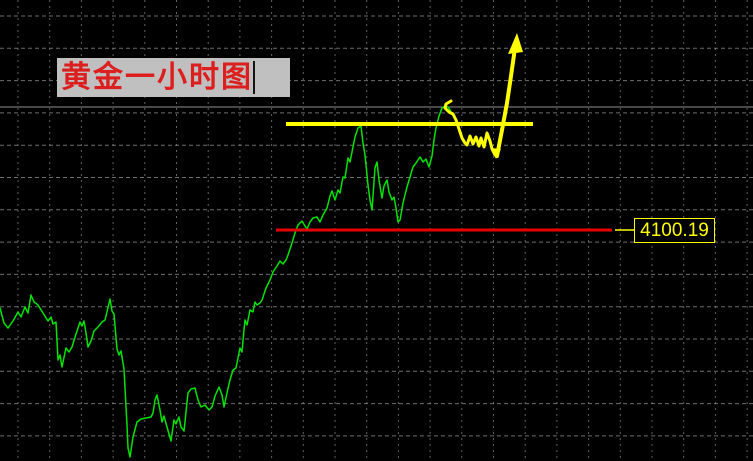  What do you see at coordinates (157, 77) in the screenshot?
I see `chart-title: 黄金一小时图` at bounding box center [157, 77].